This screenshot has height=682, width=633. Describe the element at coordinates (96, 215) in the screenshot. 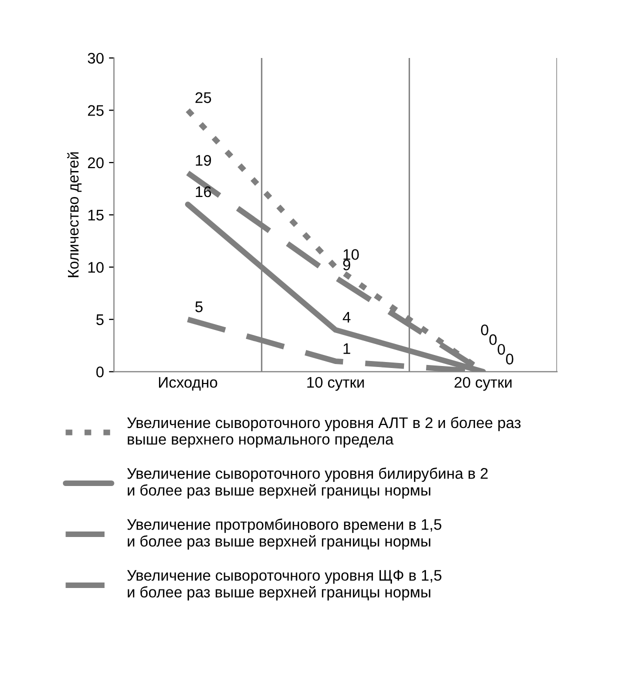

I see `y-tick-label: 15` at that location.